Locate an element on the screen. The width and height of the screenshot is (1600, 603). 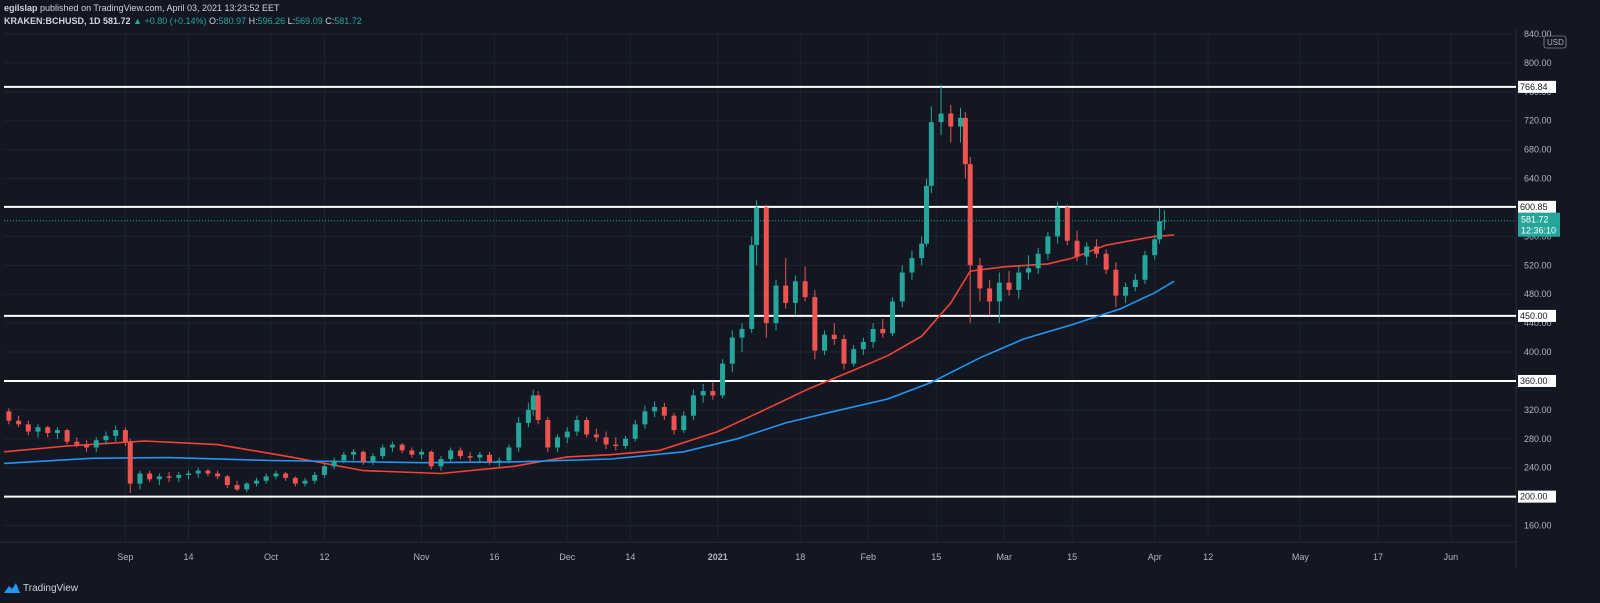
low-value: 569.09 is located at coordinates (309, 21).